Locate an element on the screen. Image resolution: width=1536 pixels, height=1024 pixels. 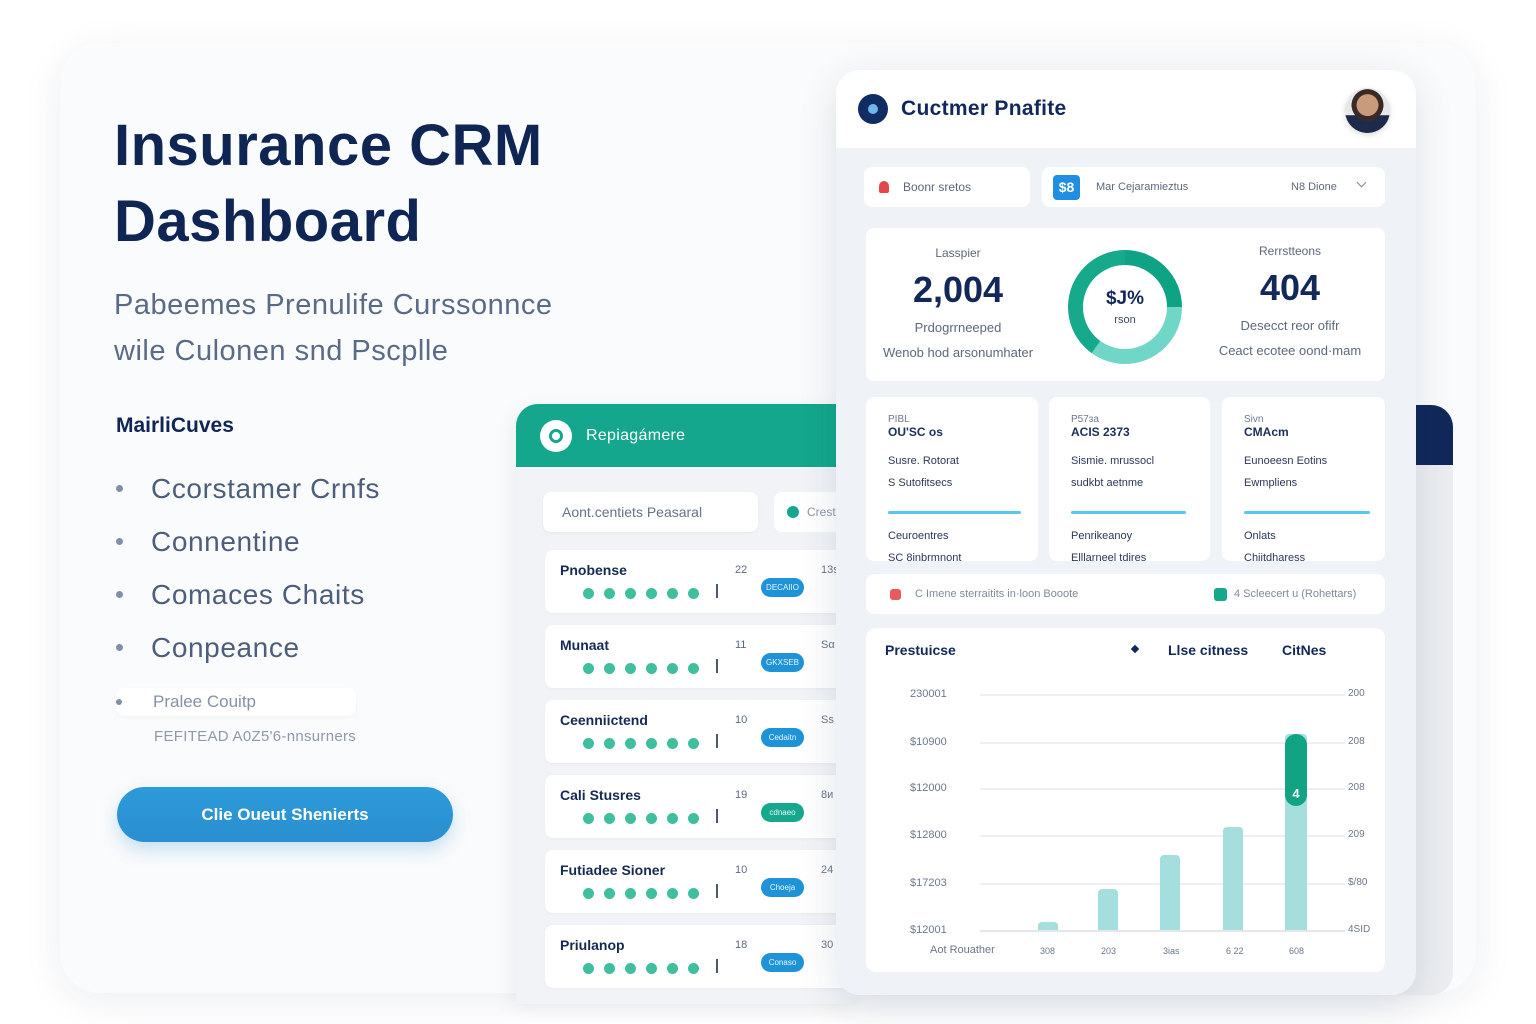
feature-item: Ccorstamer Crnfs is located at coordinates (248, 488).